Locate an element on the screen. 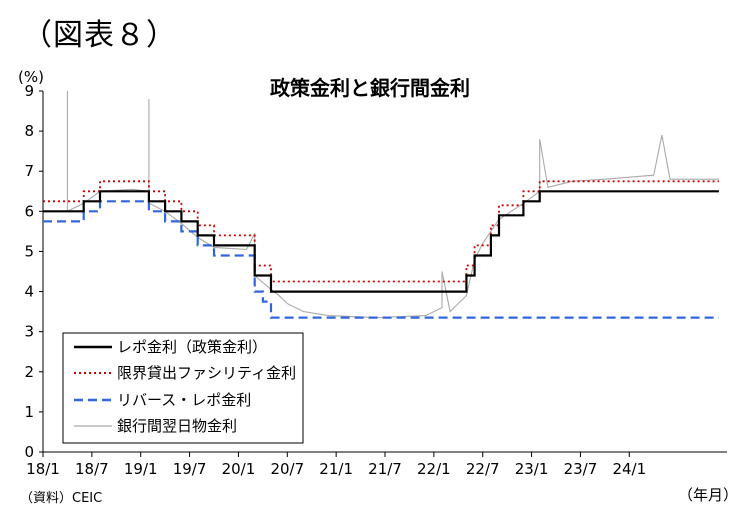  x-tick-label: 18/1 is located at coordinates (43, 469).